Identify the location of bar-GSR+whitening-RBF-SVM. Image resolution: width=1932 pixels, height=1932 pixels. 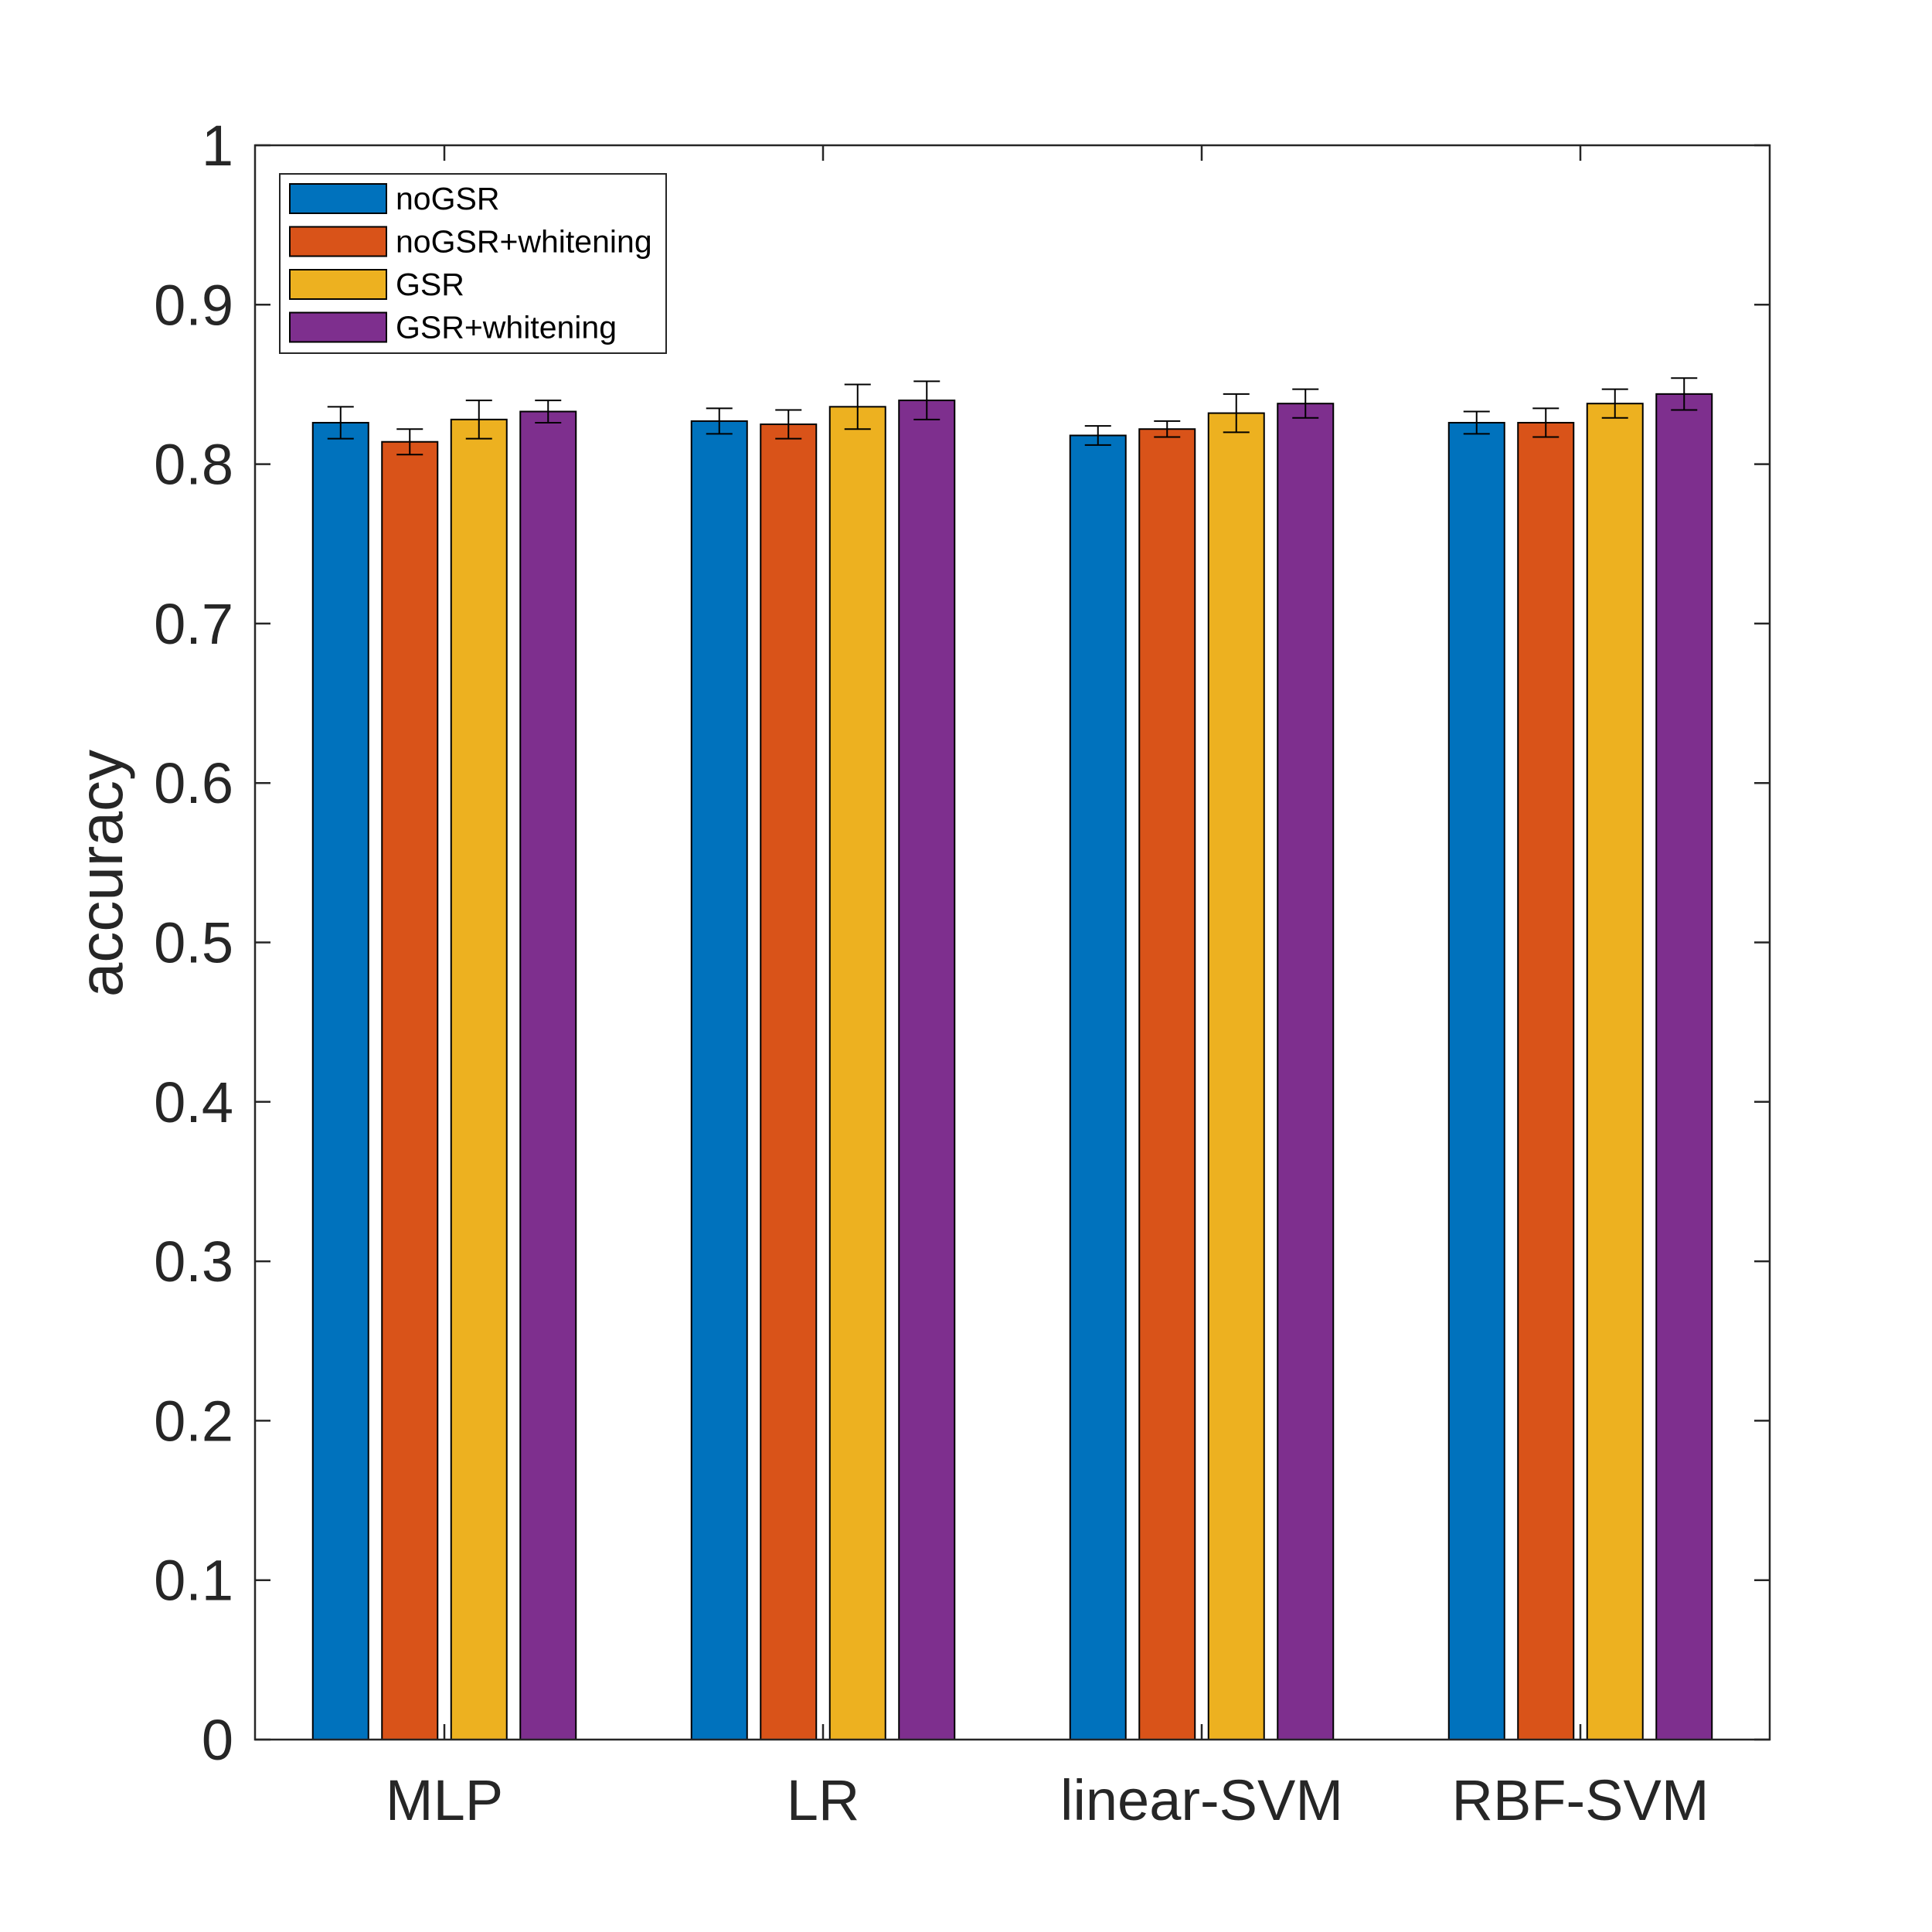
(1684, 1066).